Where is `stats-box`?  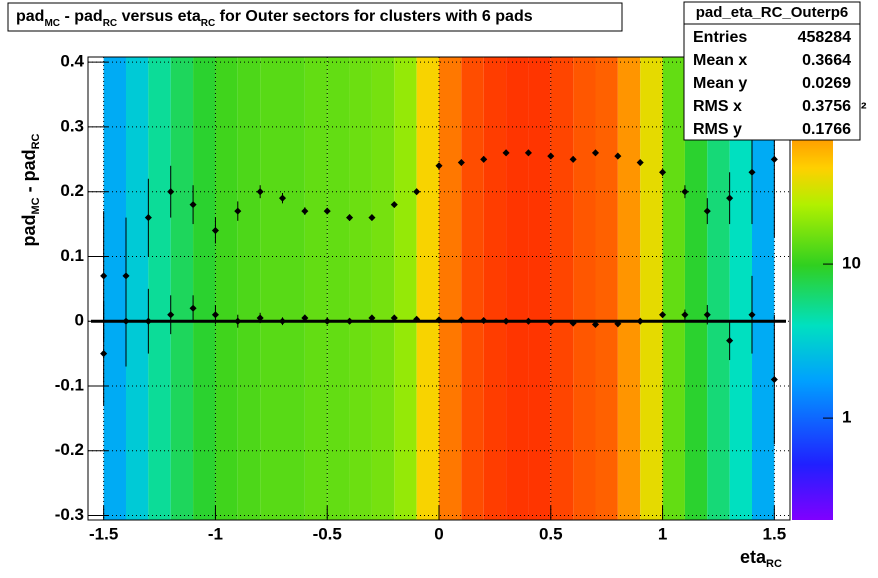 stats-box is located at coordinates (772, 71).